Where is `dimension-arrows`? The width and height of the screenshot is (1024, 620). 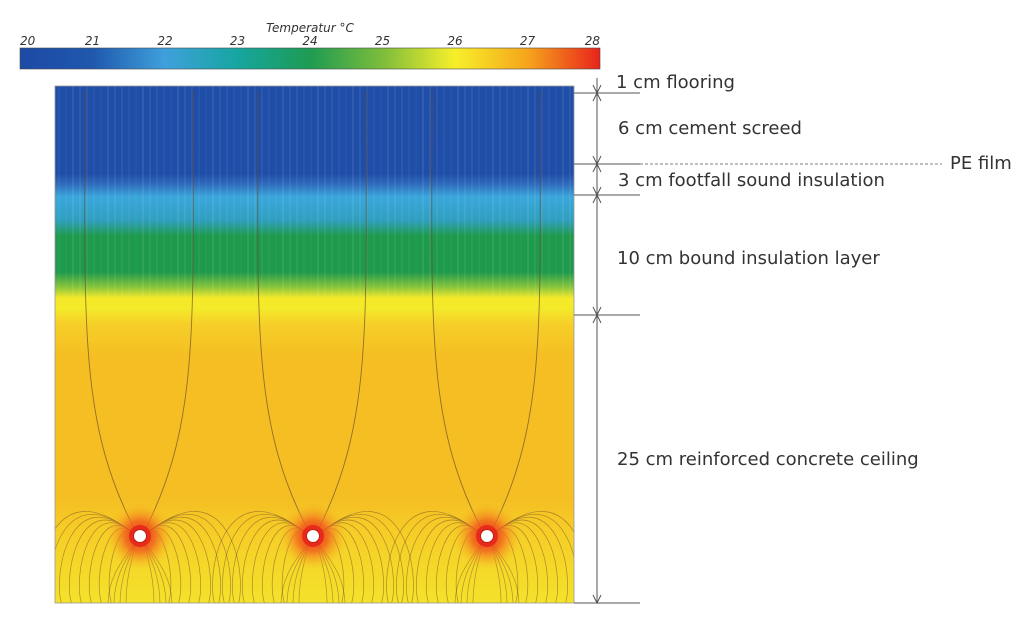
dimension-arrows is located at coordinates (597, 341).